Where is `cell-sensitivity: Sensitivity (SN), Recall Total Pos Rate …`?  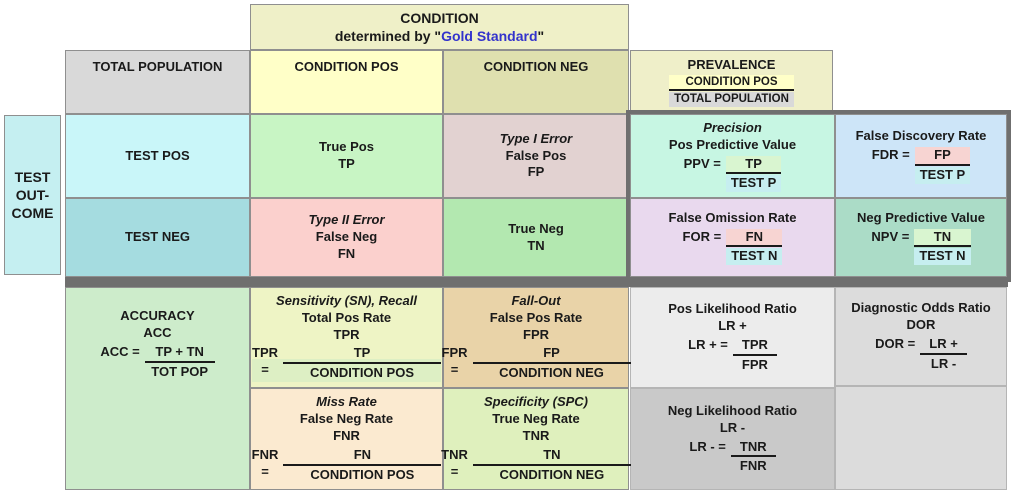 cell-sensitivity: Sensitivity (SN), Recall Total Pos Rate … is located at coordinates (346, 337).